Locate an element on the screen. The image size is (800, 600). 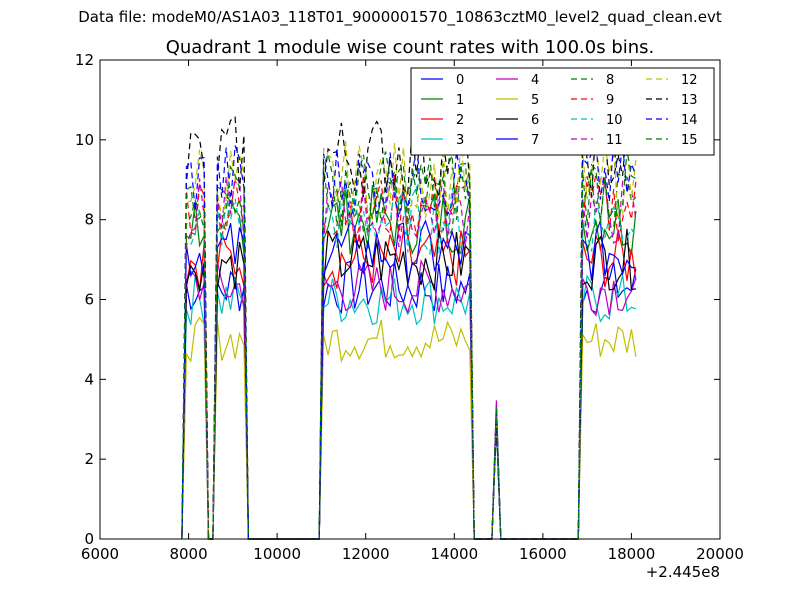
y-tick-label: 10 is located at coordinates (84, 140).